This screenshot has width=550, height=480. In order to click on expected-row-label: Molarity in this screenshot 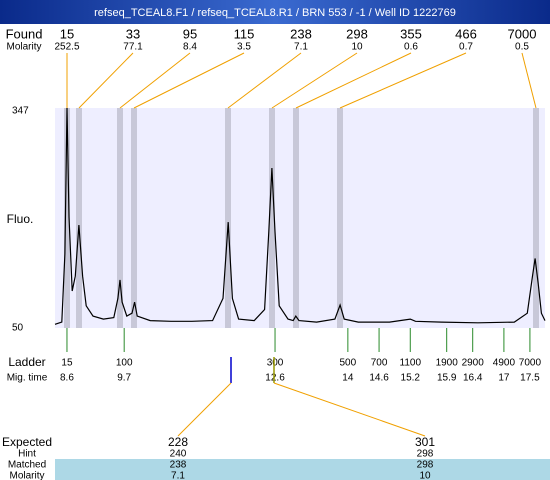, I will do `click(26, 475)`.